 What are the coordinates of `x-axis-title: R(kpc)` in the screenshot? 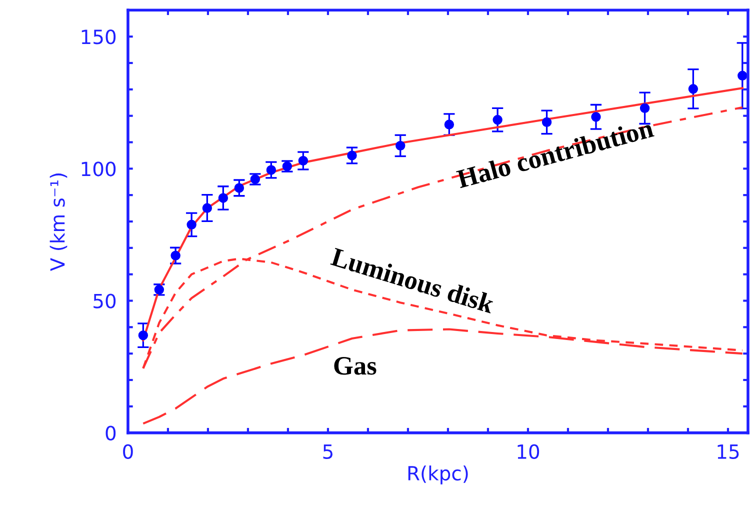 It's located at (438, 475).